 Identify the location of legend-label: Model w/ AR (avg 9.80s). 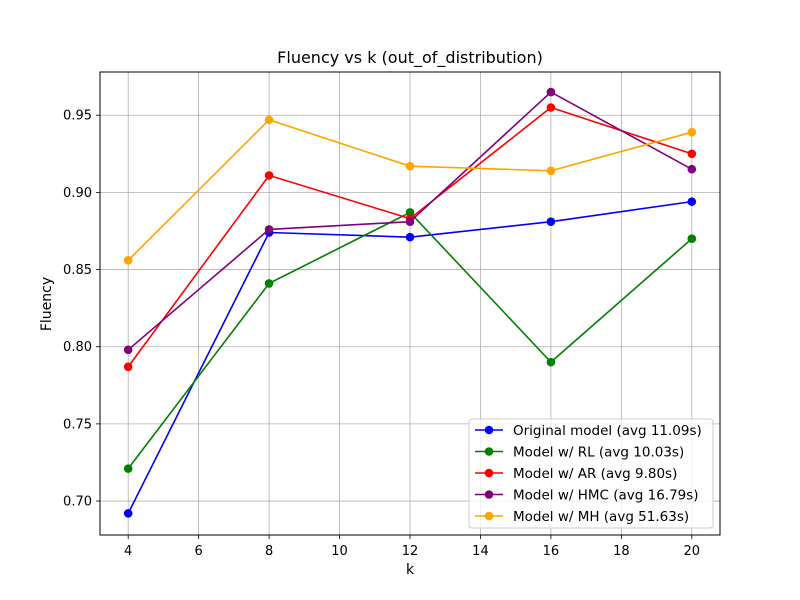
(595, 474).